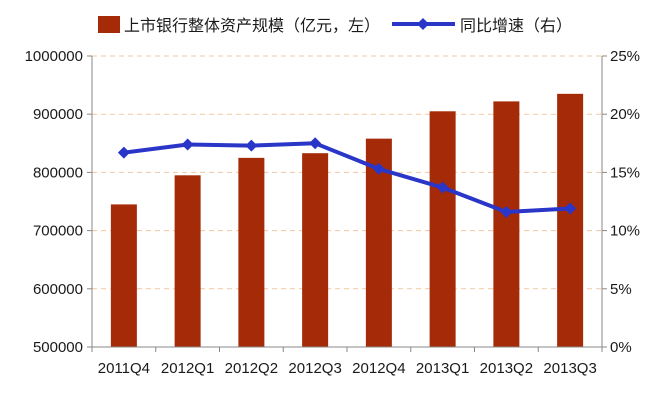 This screenshot has width=660, height=400. I want to click on left-axis-ticks: 500000 600000 700000 800000 900000 1000000, so click(54, 202).